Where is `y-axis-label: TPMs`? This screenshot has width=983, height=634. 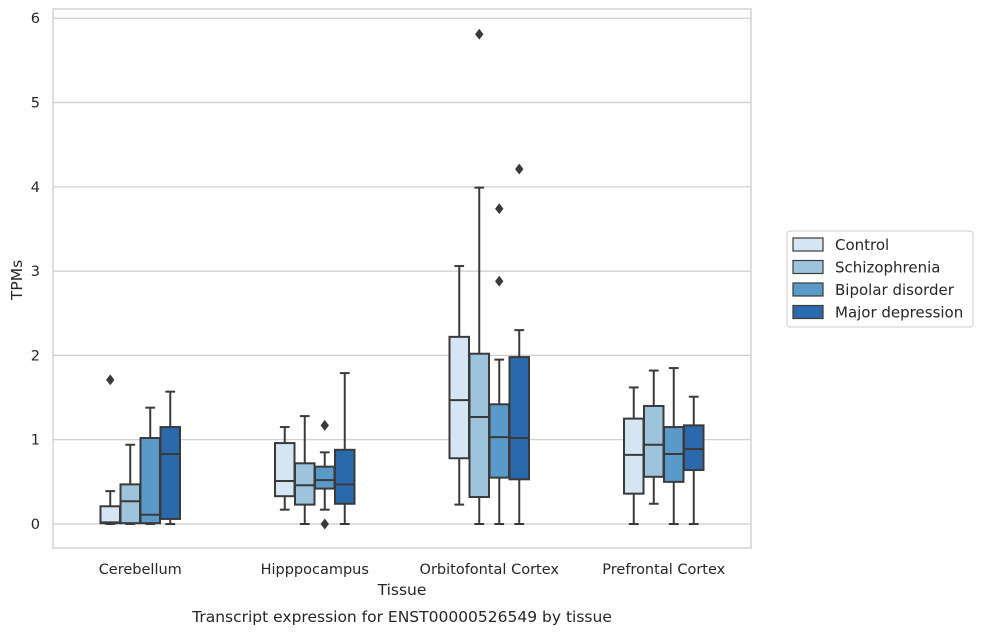 y-axis-label: TPMs is located at coordinates (17, 280).